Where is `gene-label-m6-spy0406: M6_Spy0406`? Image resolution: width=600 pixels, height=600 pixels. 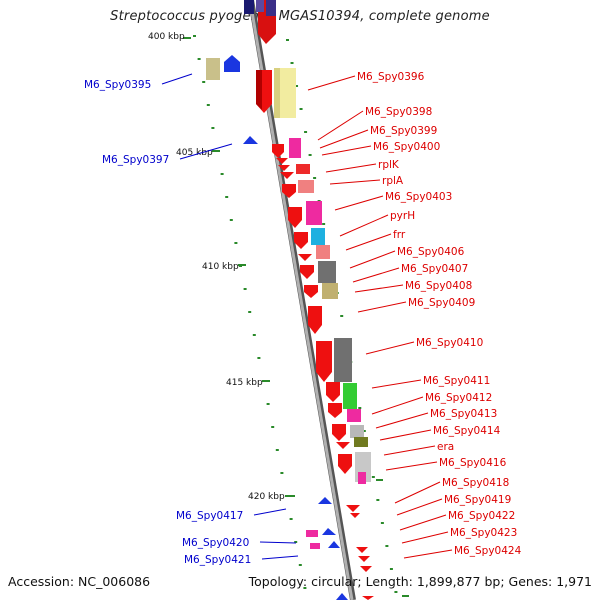 gene-label-m6-spy0406: M6_Spy0406 is located at coordinates (431, 252).